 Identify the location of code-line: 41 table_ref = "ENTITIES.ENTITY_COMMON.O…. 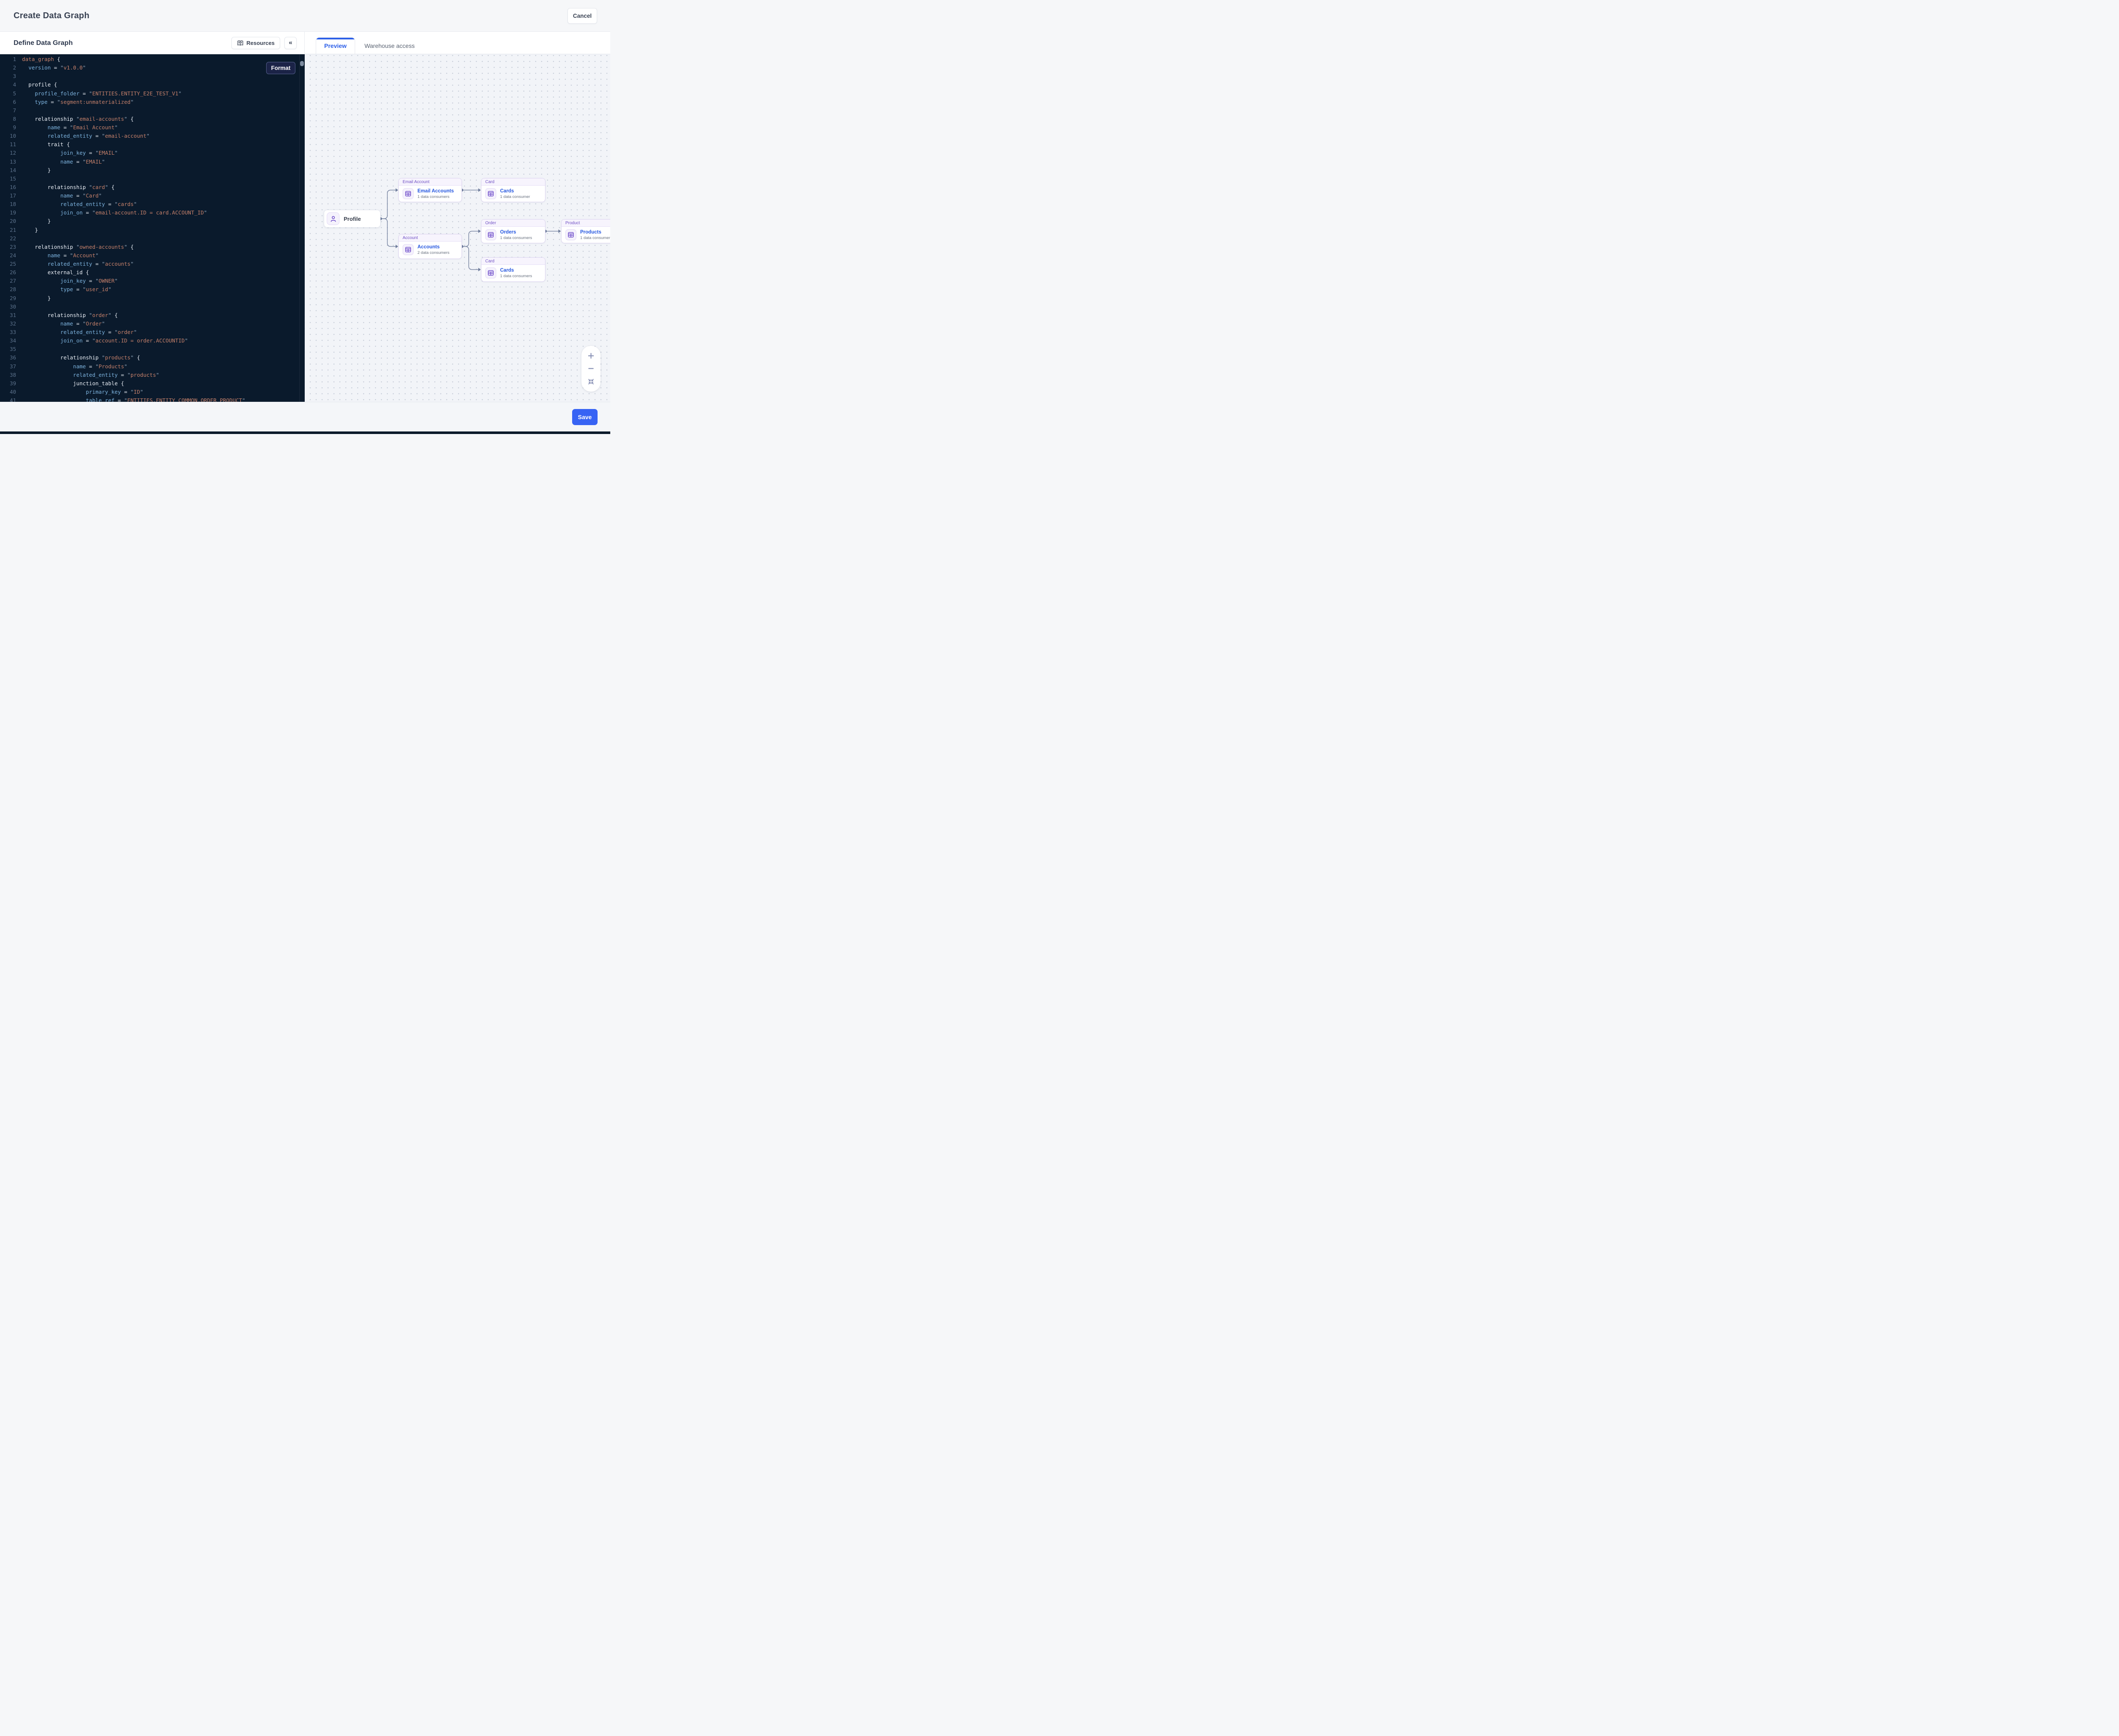
(153, 399).